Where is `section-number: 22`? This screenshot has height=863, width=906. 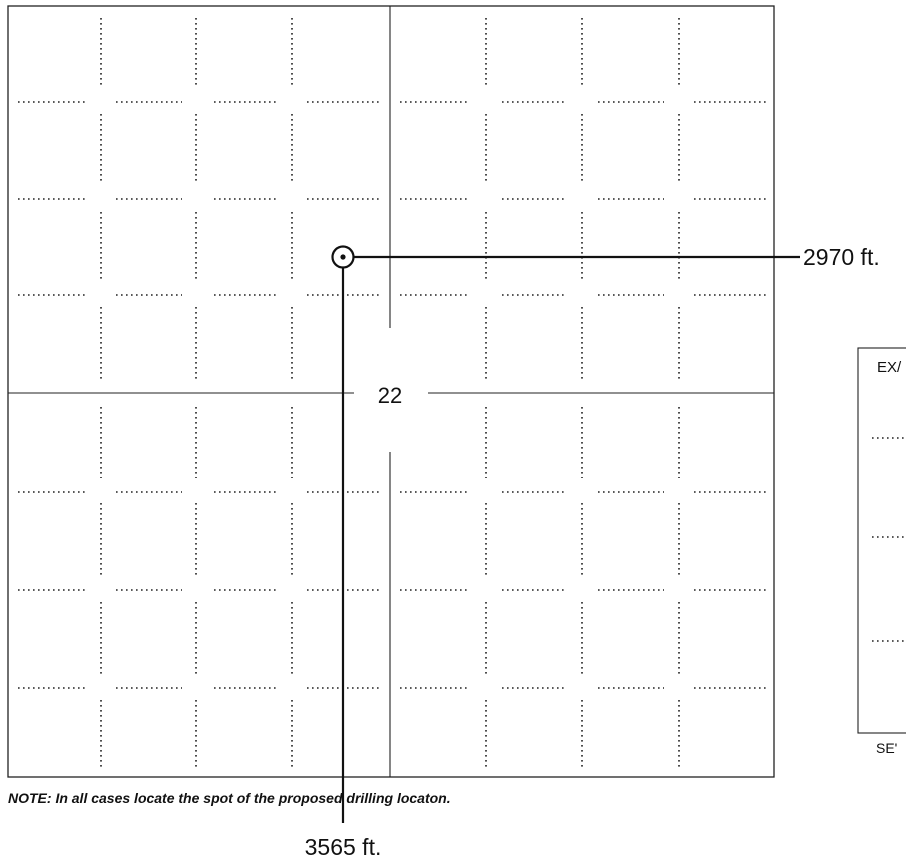
section-number: 22 is located at coordinates (390, 395).